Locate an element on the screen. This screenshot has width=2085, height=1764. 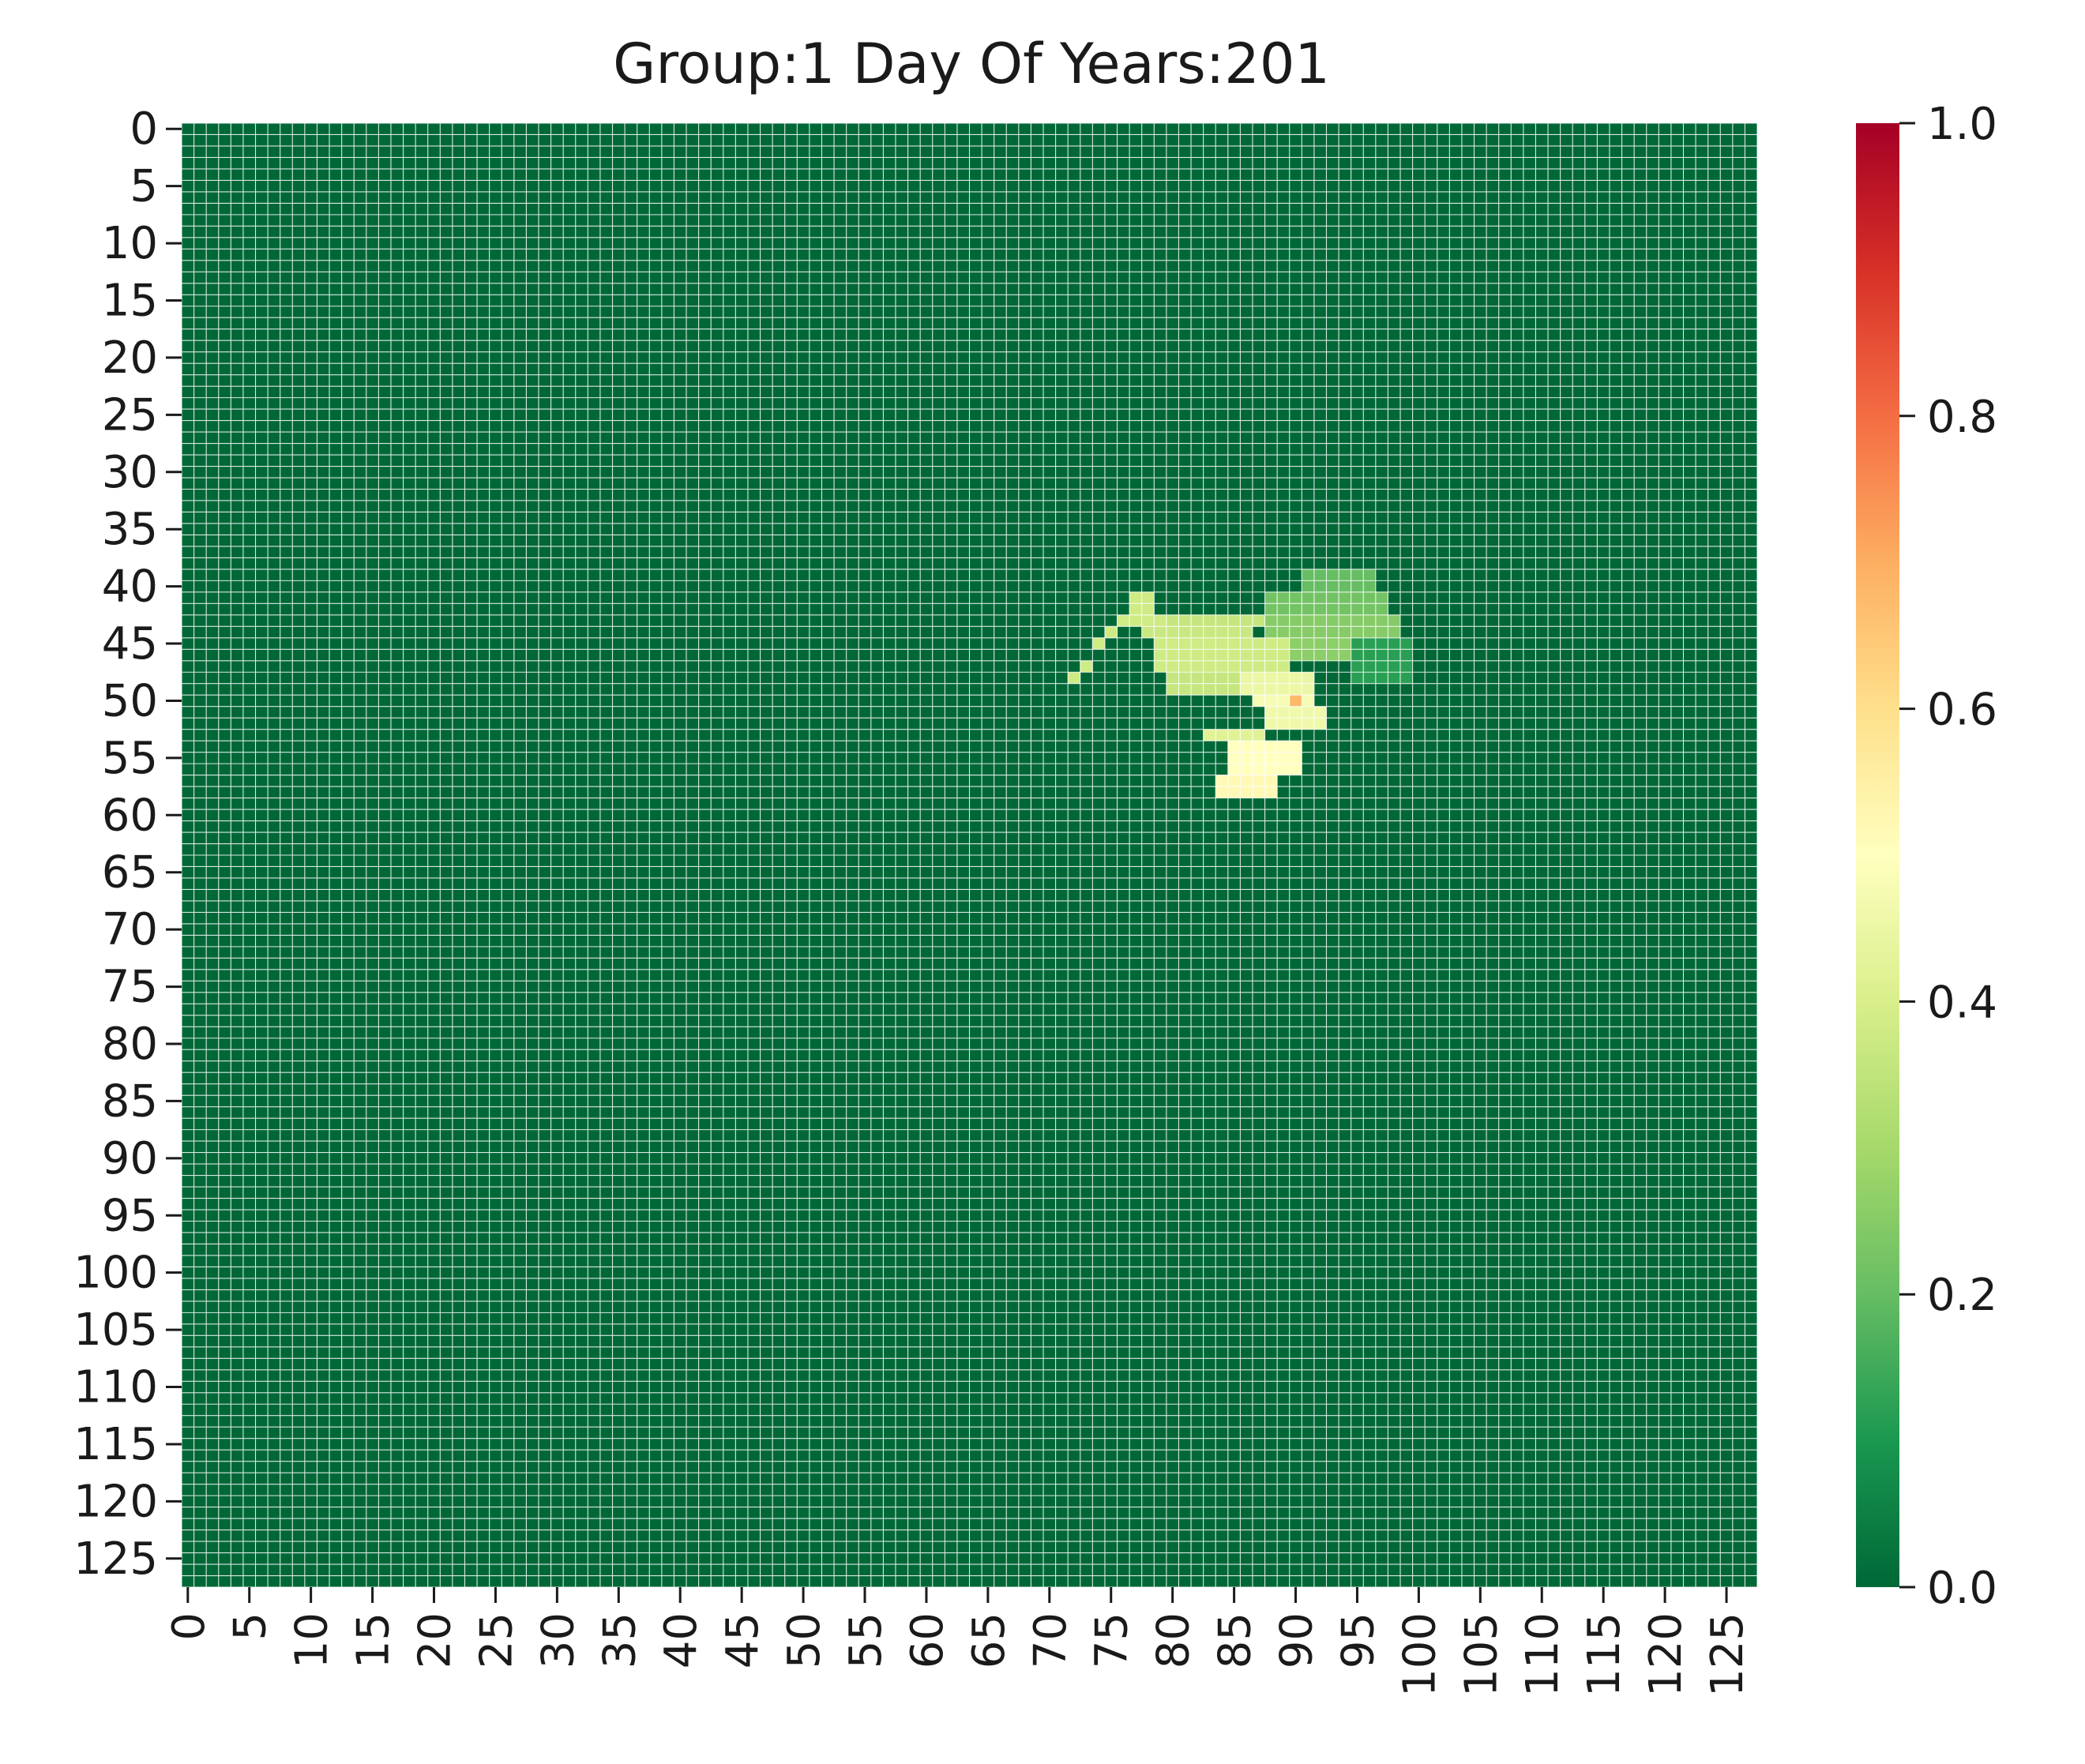
y-tick-label: 55 is located at coordinates (130, 758).